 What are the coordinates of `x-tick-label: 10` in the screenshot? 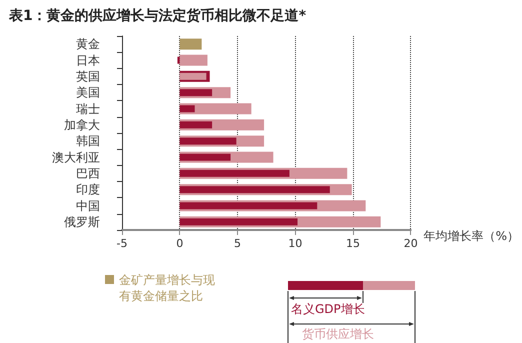 It's located at (295, 243).